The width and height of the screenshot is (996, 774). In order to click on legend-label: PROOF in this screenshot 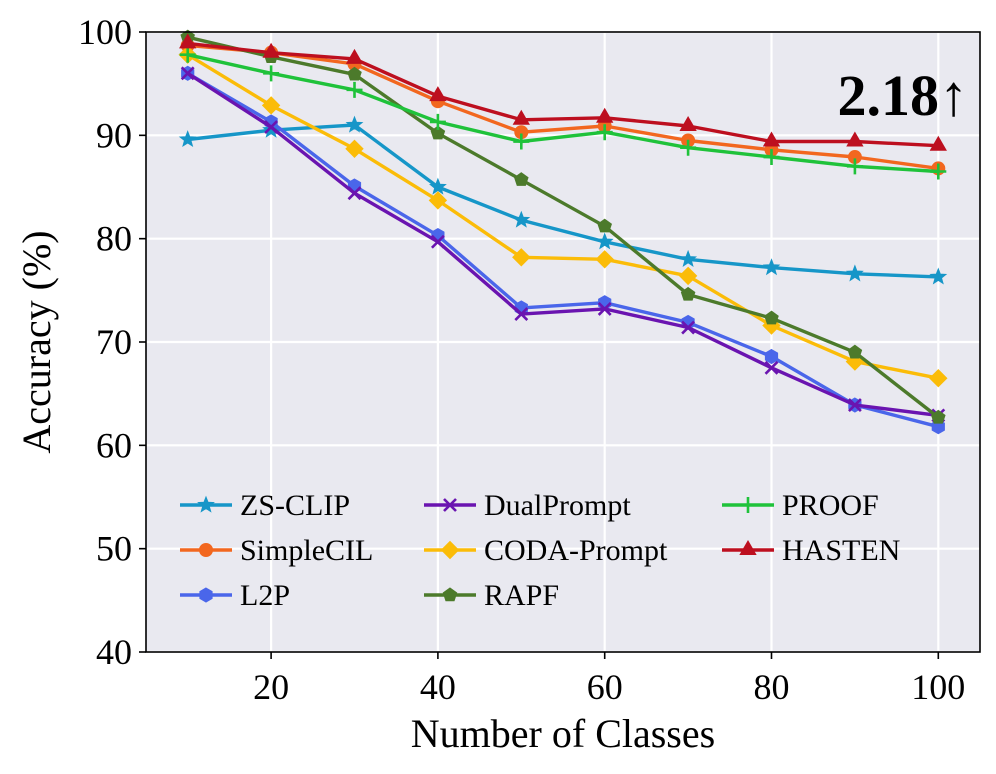, I will do `click(830, 505)`.